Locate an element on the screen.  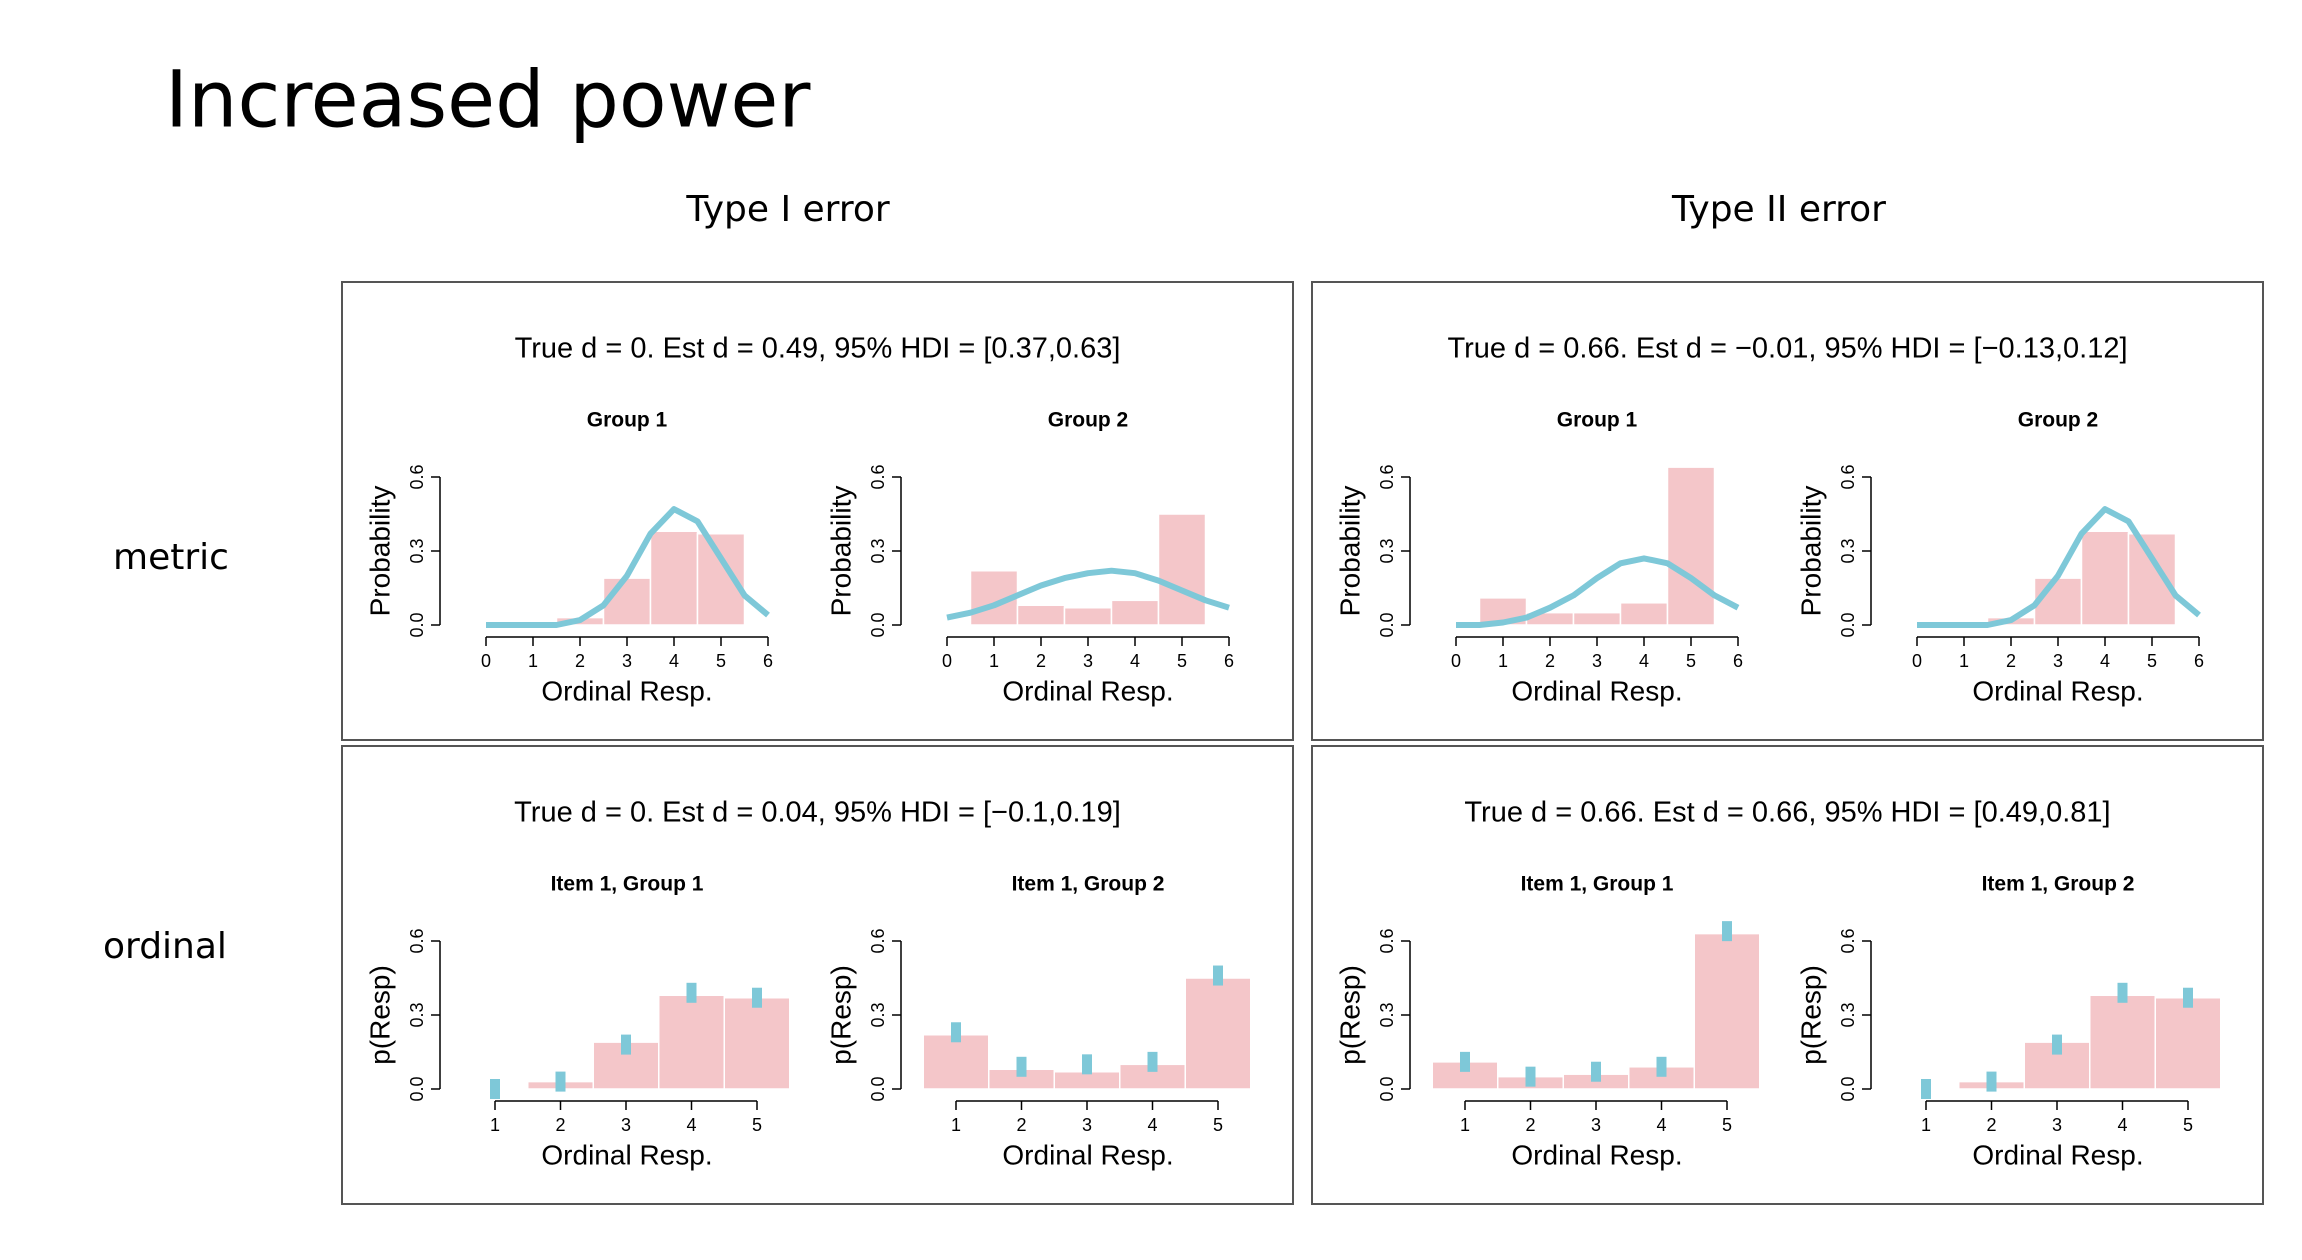
slide-title: Increased power is located at coordinates (488, 100).